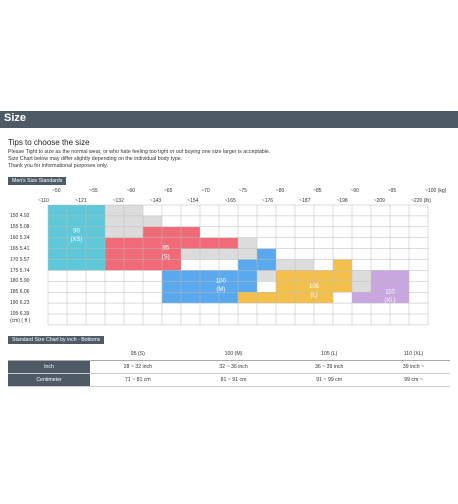  What do you see at coordinates (131, 191) in the screenshot?
I see `weight-kg-tick: ~60` at bounding box center [131, 191].